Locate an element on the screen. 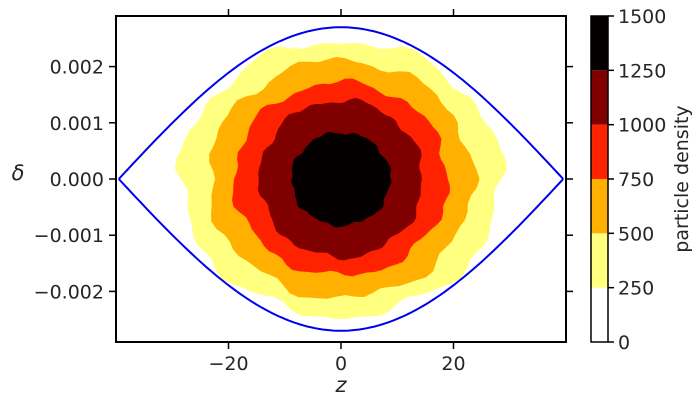  y-tick-label: 0.001 is located at coordinates (77, 124).